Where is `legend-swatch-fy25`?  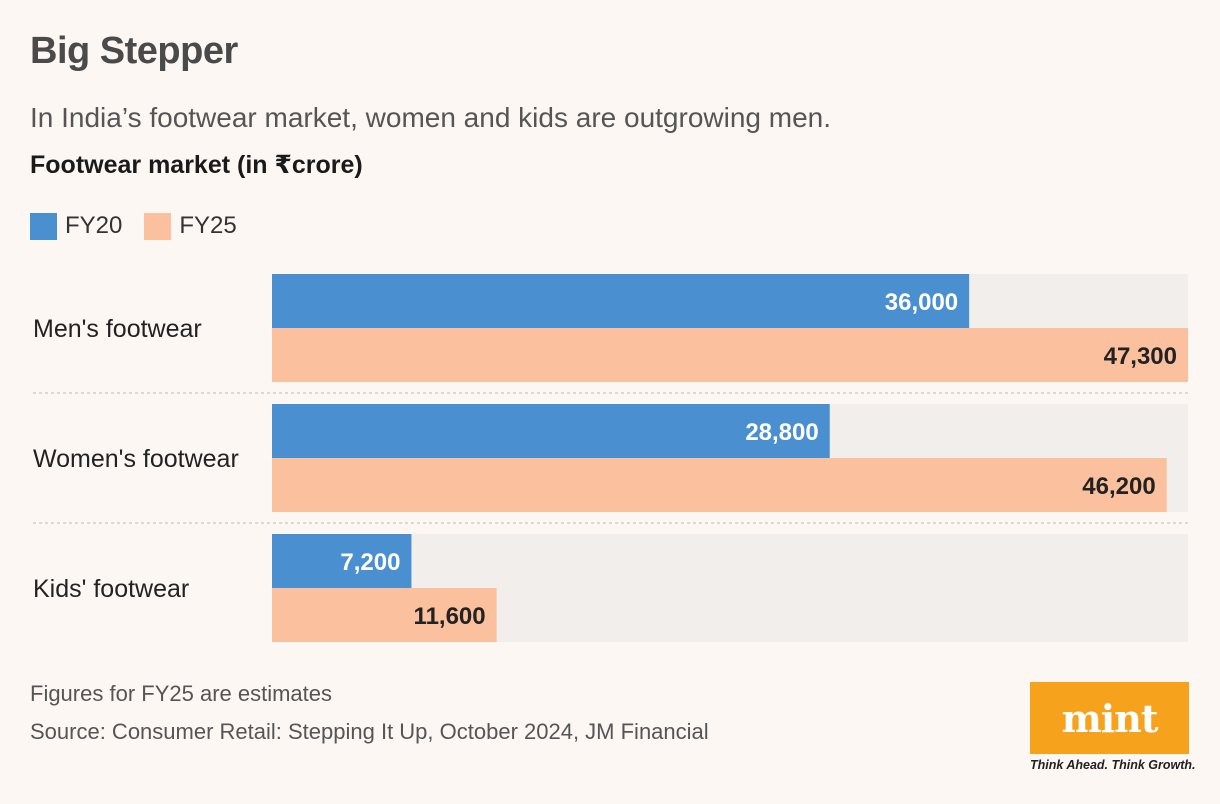
legend-swatch-fy25 is located at coordinates (158, 226).